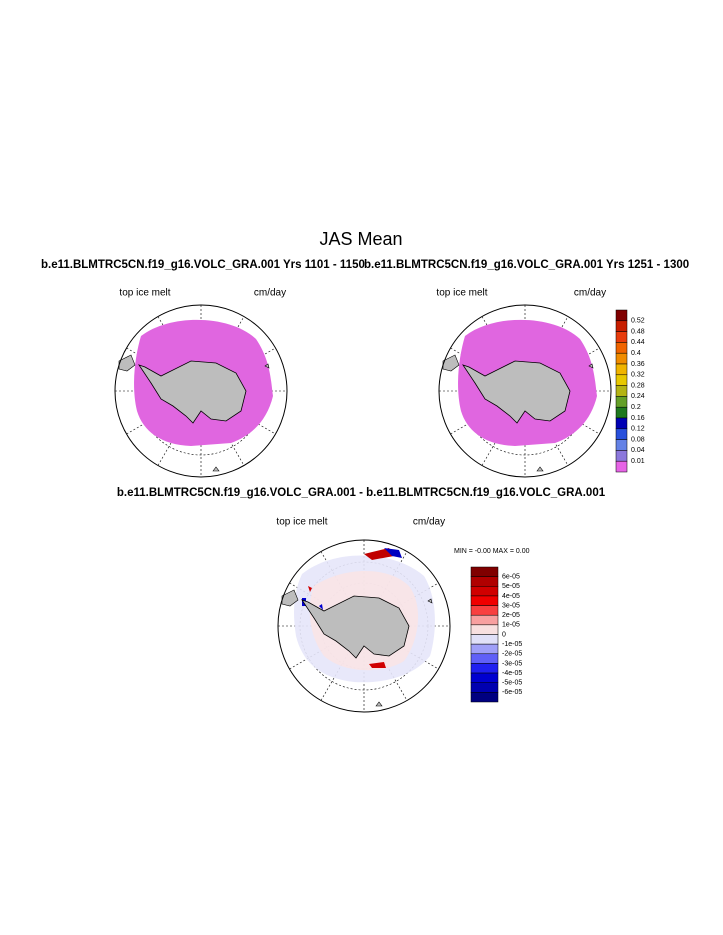 The width and height of the screenshot is (723, 935). What do you see at coordinates (512, 692) in the screenshot?
I see `colorbar-label: -6e-05` at bounding box center [512, 692].